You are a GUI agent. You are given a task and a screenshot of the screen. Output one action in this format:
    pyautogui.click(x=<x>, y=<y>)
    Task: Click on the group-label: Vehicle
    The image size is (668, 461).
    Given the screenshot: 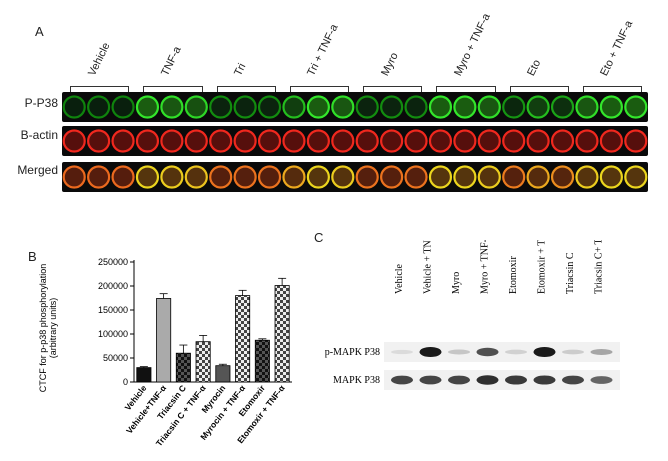 What is the action you would take?
    pyautogui.click(x=99, y=59)
    